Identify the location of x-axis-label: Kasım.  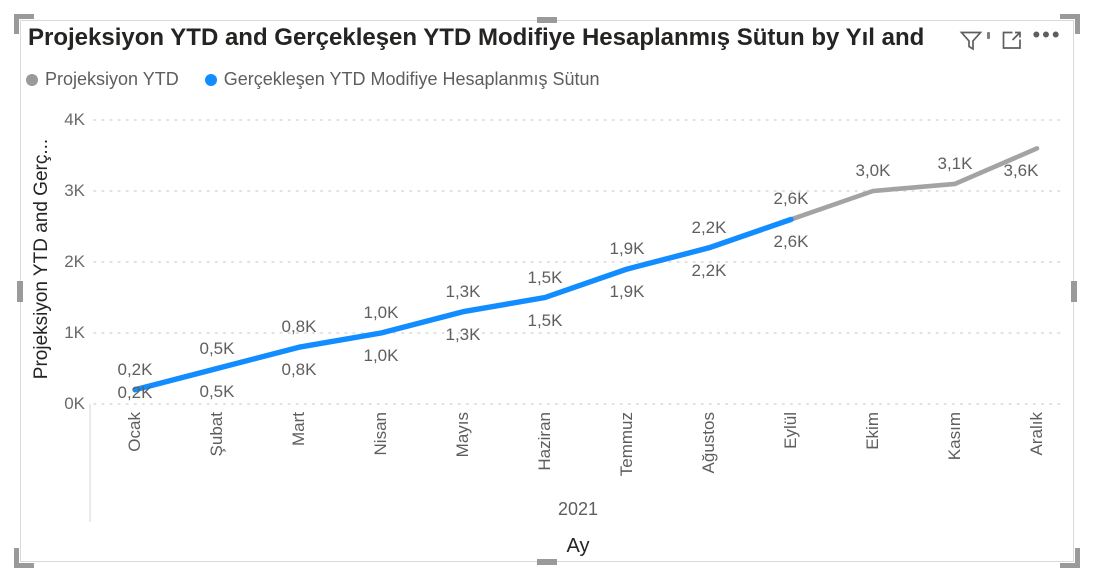
(954, 436).